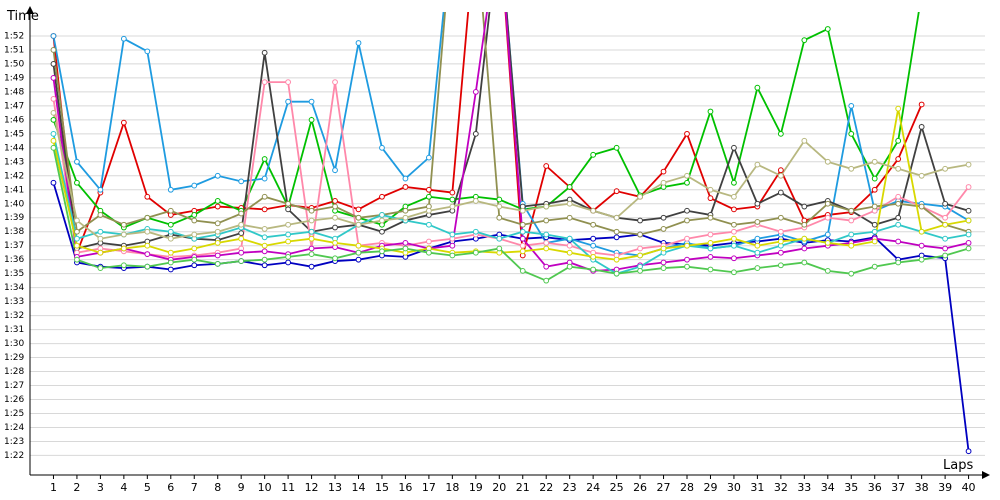  What do you see at coordinates (100, 487) in the screenshot?
I see `x-tick-label: 3` at bounding box center [100, 487].